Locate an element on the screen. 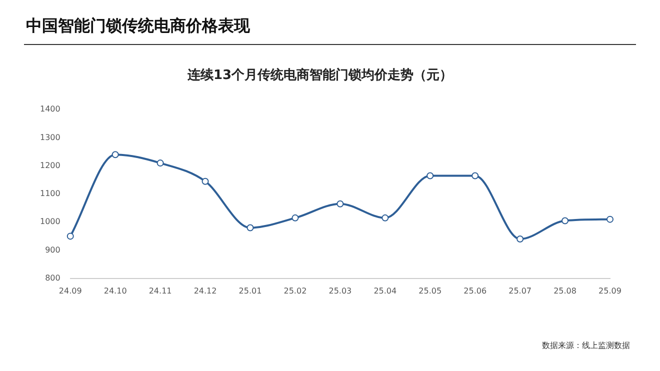 This screenshot has height=371, width=660. x-tick-label: 25.01 is located at coordinates (250, 291).